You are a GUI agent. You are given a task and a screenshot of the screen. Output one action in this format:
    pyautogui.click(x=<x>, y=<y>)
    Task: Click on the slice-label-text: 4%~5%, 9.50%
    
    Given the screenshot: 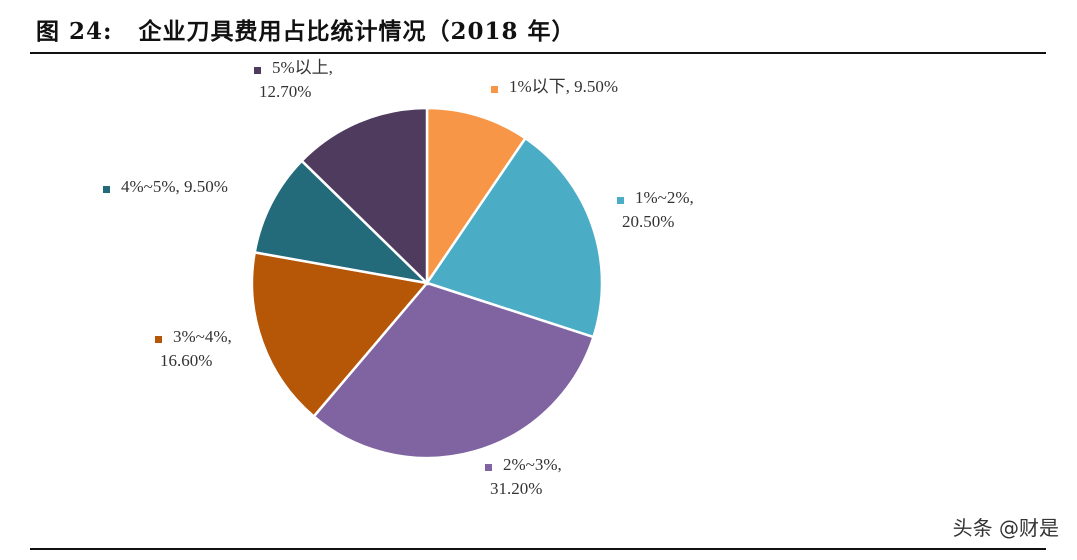 What is the action you would take?
    pyautogui.click(x=174, y=186)
    